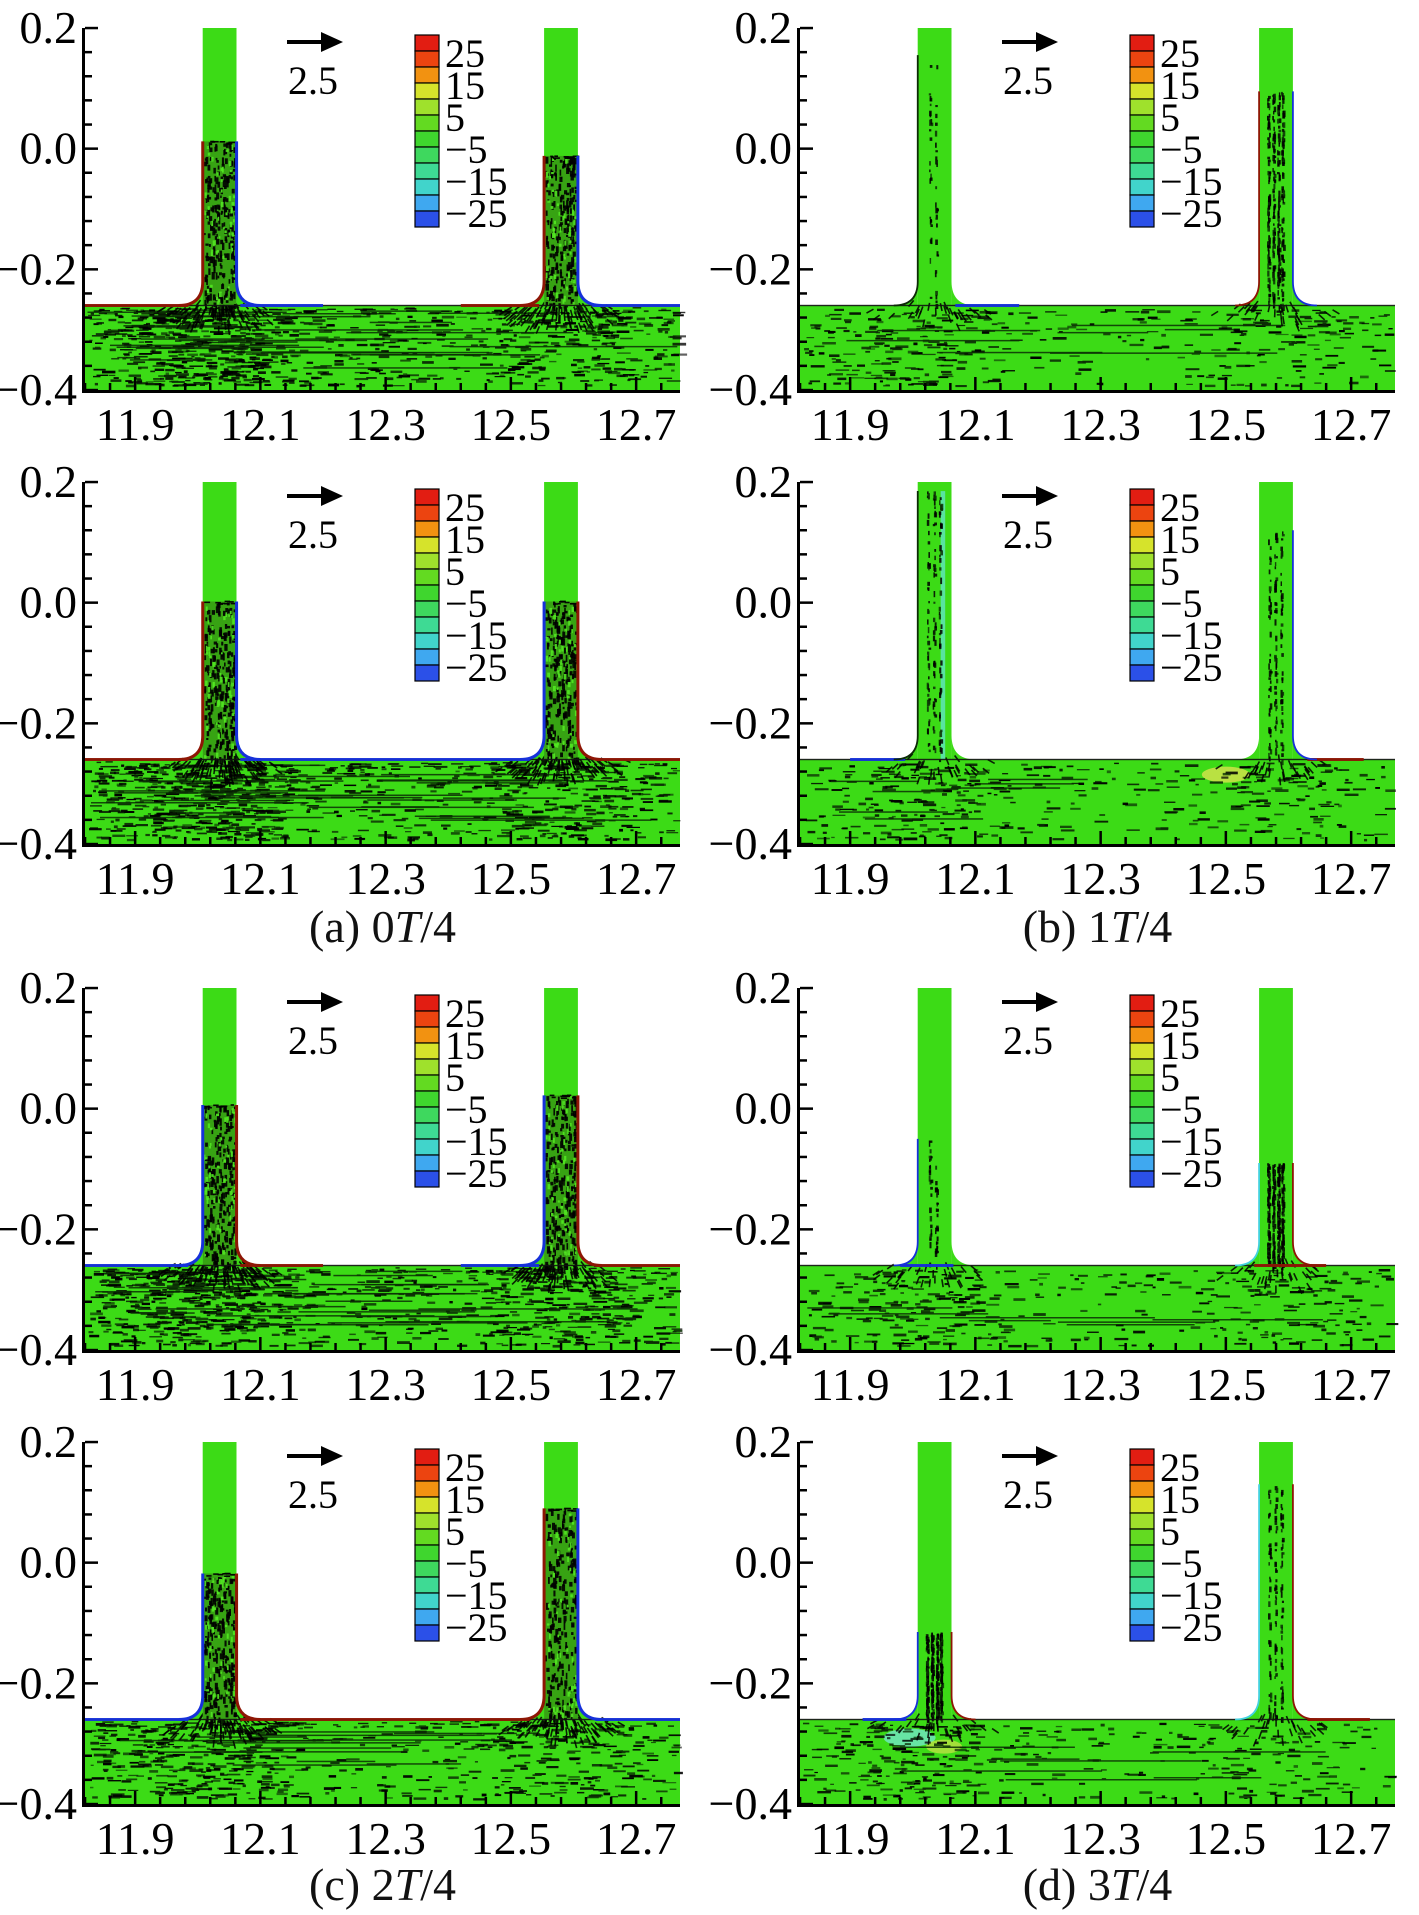 The height and width of the screenshot is (1915, 1419). Describe the element at coordinates (260, 1838) in the screenshot. I see `x-tick-label: 12.1` at that location.